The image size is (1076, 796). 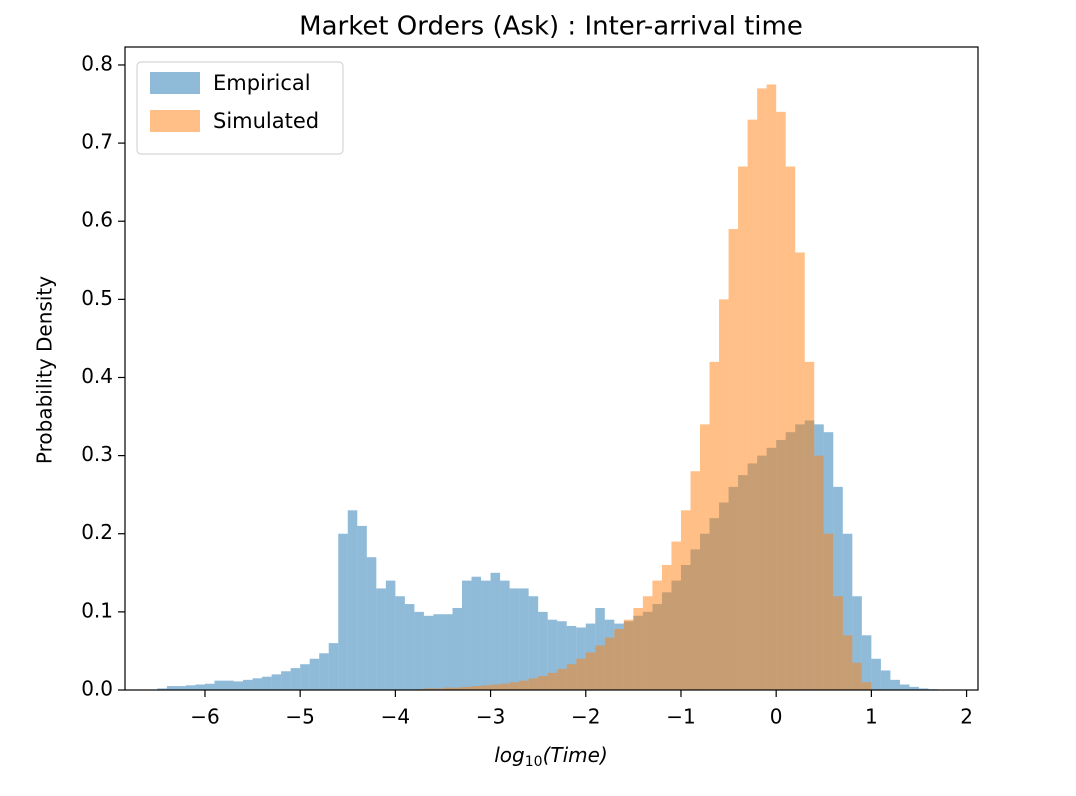 What do you see at coordinates (97, 610) in the screenshot?
I see `y-tick-label: 0.1` at bounding box center [97, 610].